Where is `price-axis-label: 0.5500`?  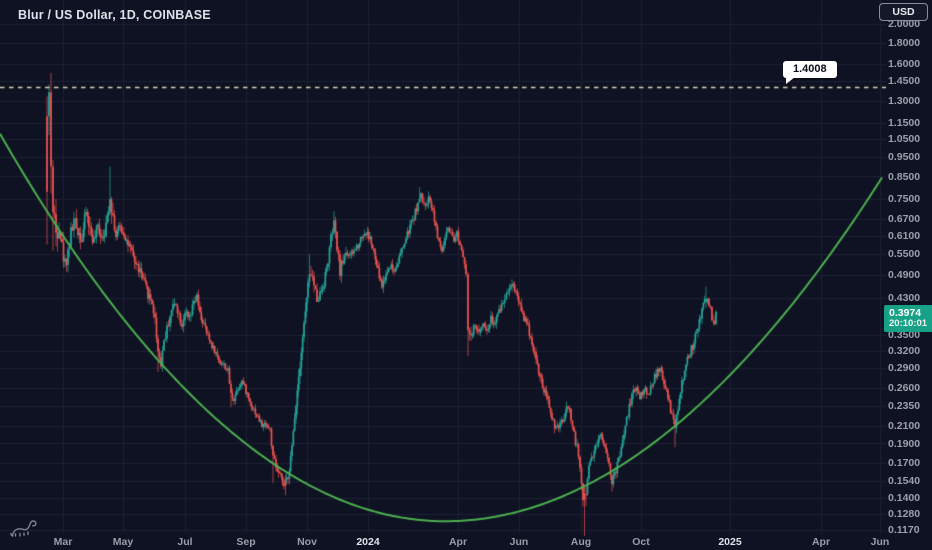 price-axis-label: 0.5500 is located at coordinates (904, 254).